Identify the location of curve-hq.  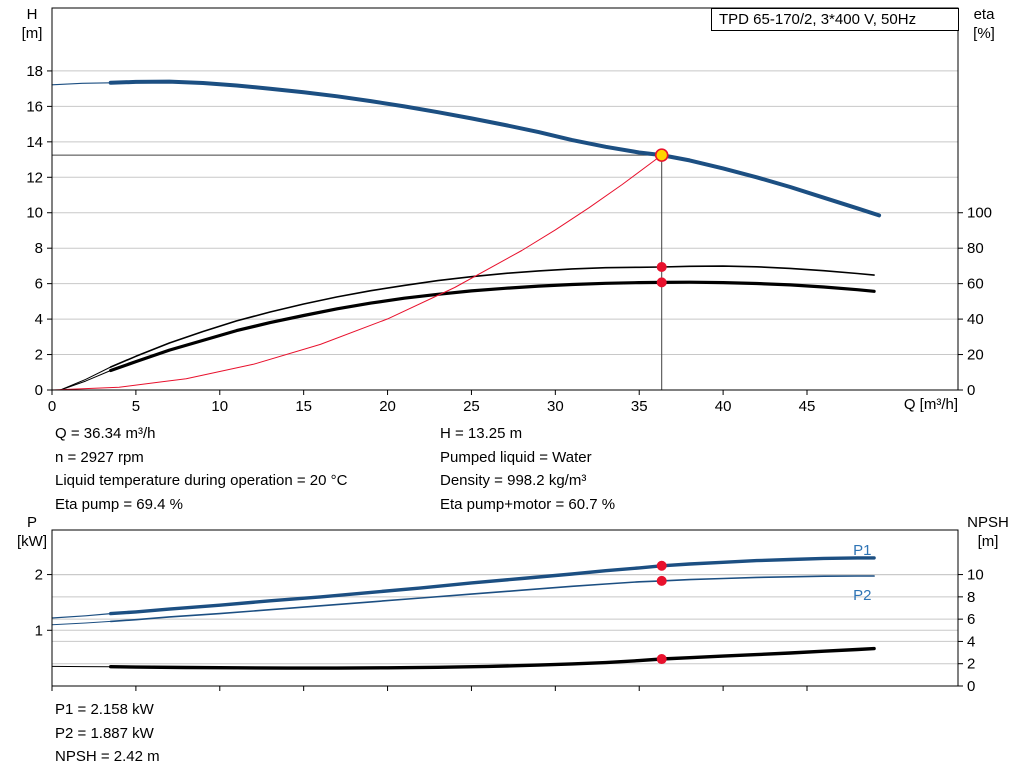
(495, 148).